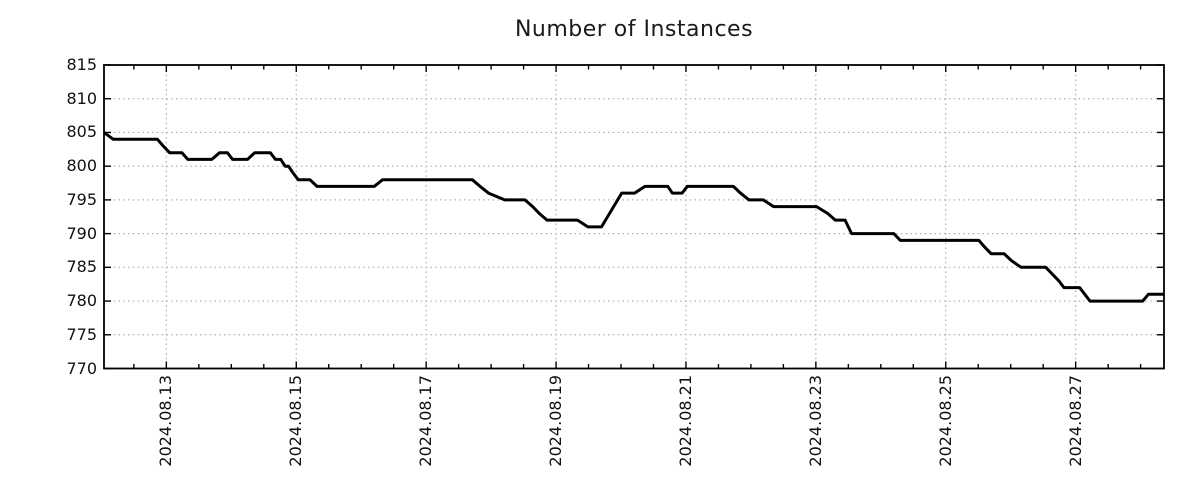  What do you see at coordinates (634, 29) in the screenshot?
I see `chart-title: Number of Instances` at bounding box center [634, 29].